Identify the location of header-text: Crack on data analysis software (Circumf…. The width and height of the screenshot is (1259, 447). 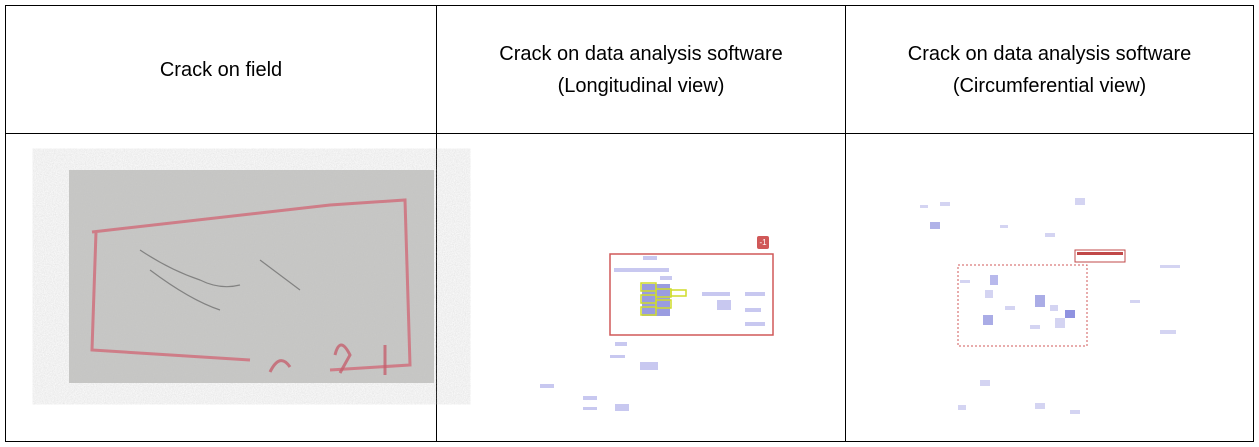
(1049, 69).